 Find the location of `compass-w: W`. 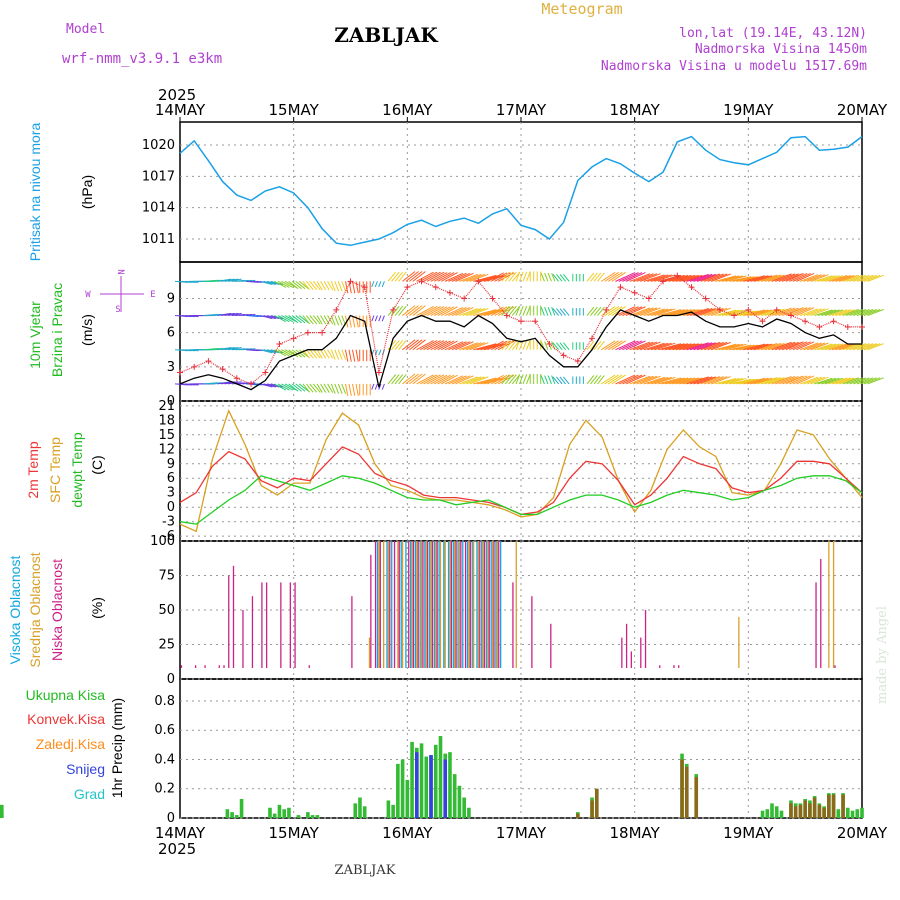

compass-w: W is located at coordinates (88, 295).